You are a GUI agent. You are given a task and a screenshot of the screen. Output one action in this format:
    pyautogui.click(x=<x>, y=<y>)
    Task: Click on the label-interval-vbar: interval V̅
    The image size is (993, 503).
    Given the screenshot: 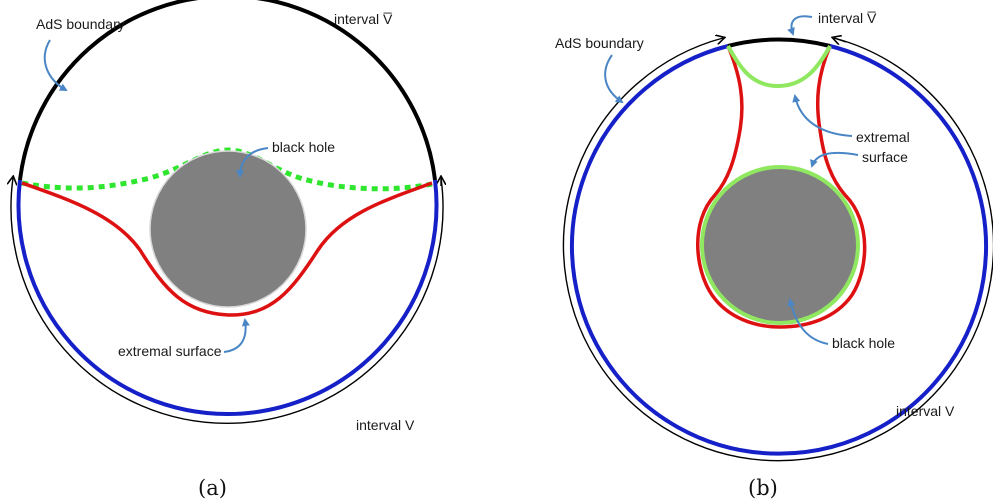 What is the action you would take?
    pyautogui.click(x=363, y=19)
    